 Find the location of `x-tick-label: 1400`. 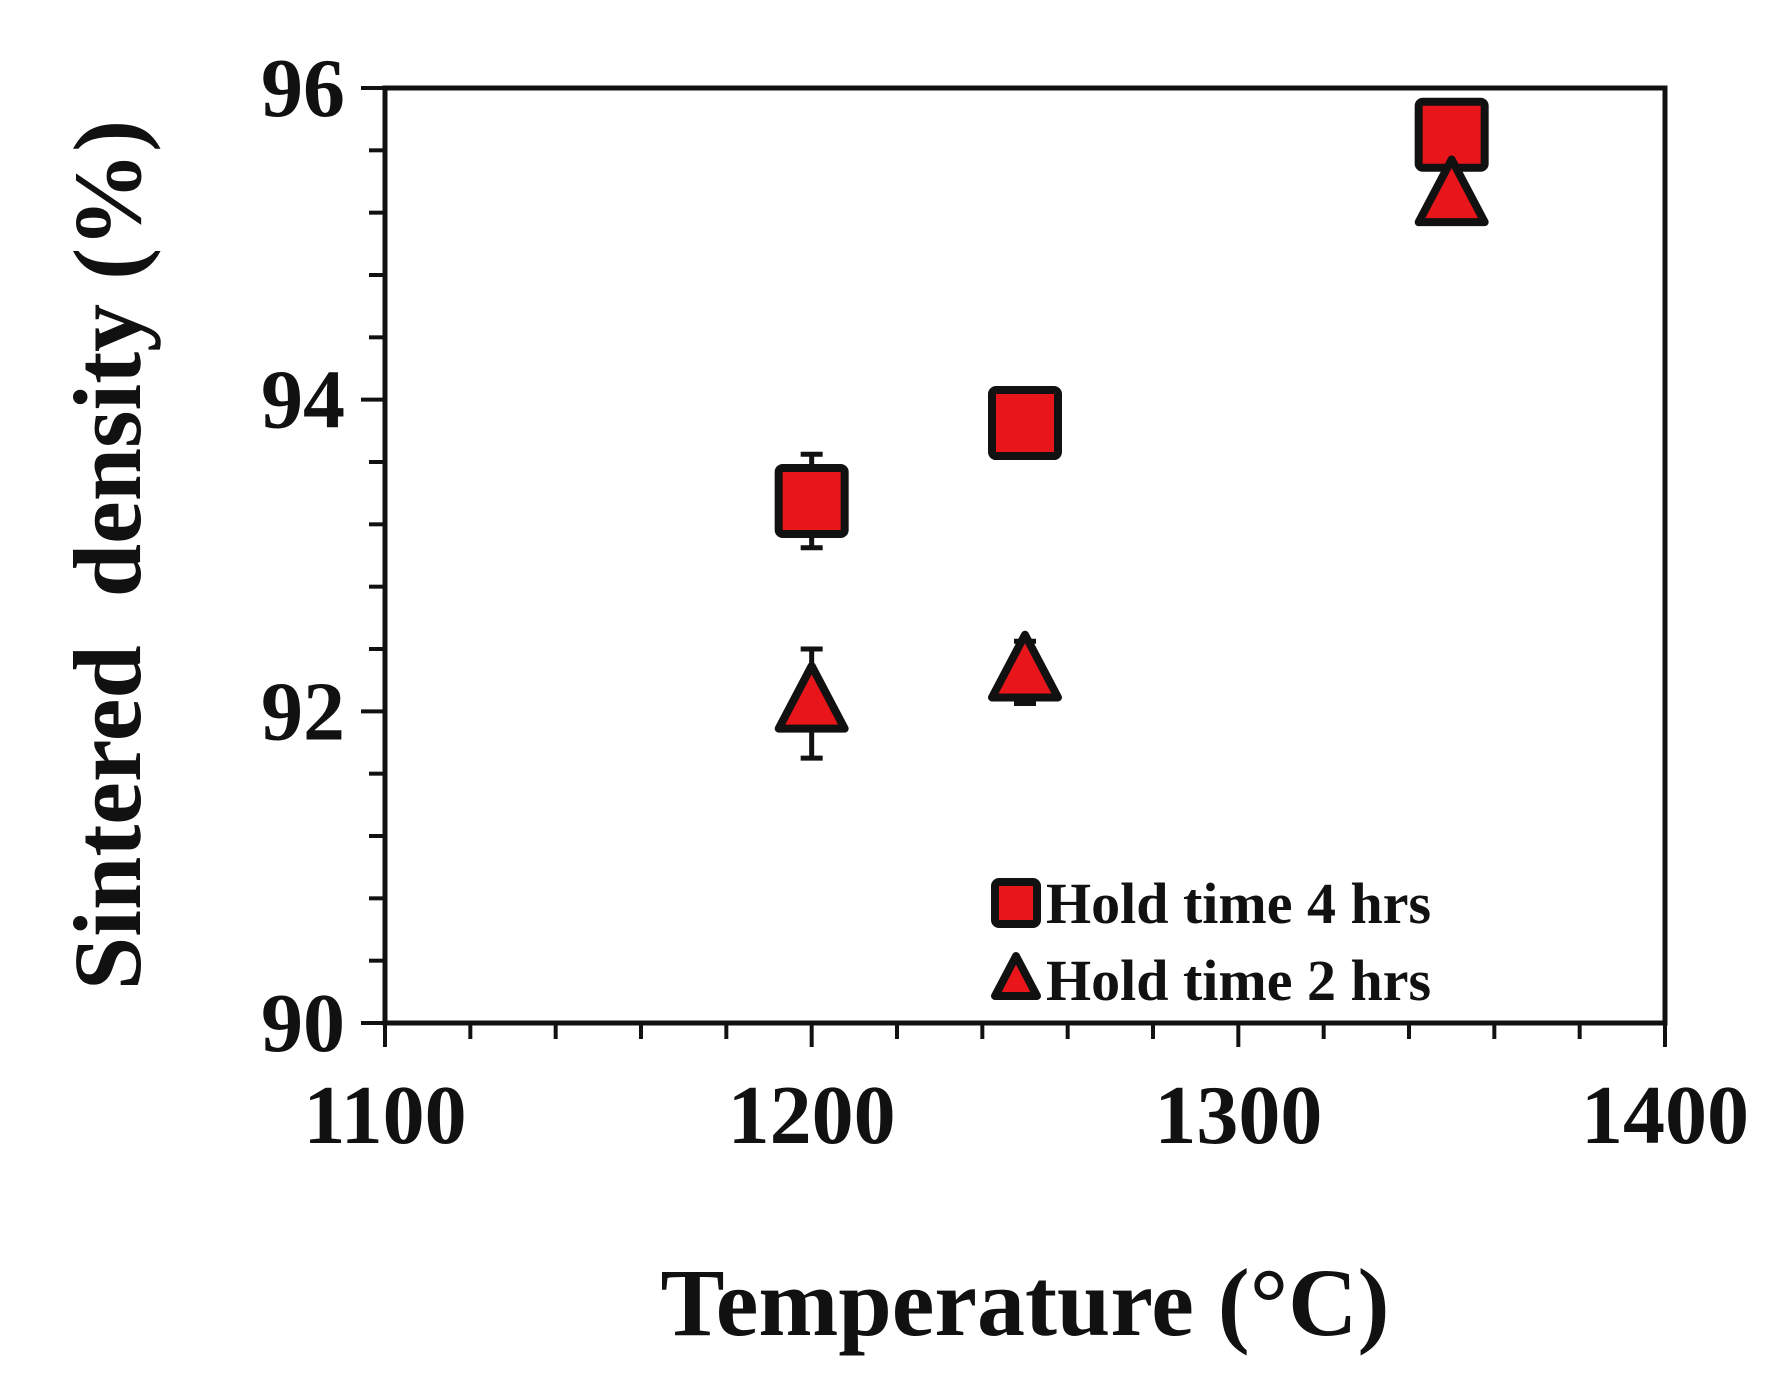

x-tick-label: 1400 is located at coordinates (1665, 1115).